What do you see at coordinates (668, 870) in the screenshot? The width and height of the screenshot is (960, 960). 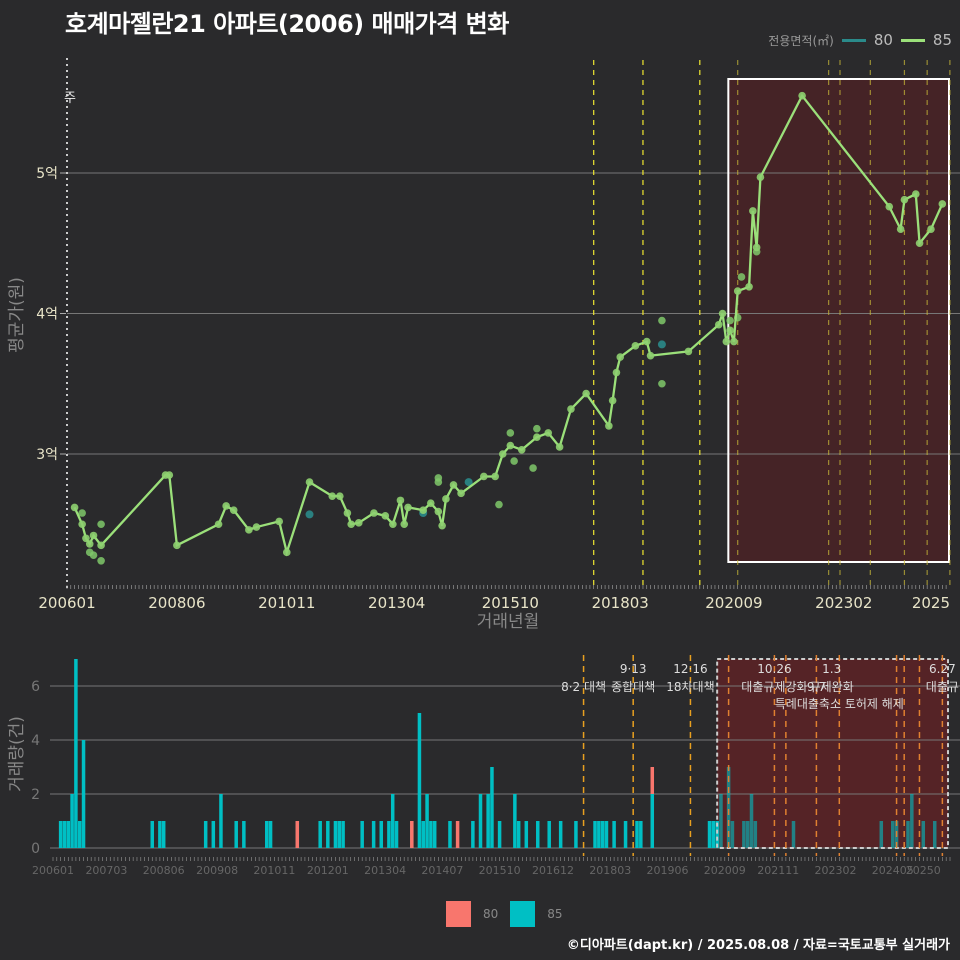 I see `x-tick-label: 201906` at bounding box center [668, 870].